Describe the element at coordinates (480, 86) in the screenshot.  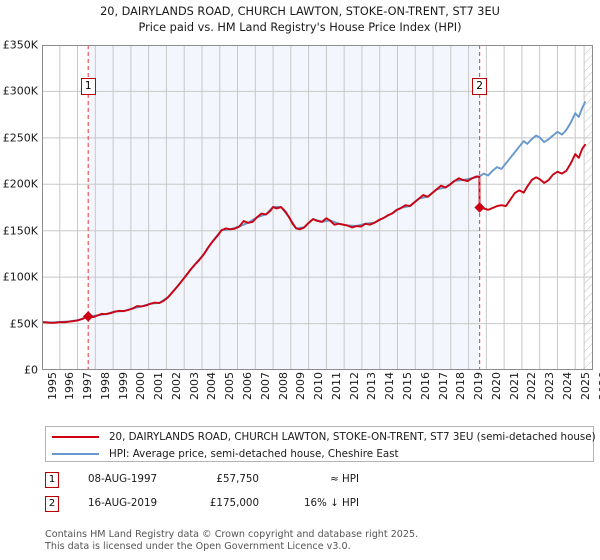
I see `plot-marker-2: 2` at that location.